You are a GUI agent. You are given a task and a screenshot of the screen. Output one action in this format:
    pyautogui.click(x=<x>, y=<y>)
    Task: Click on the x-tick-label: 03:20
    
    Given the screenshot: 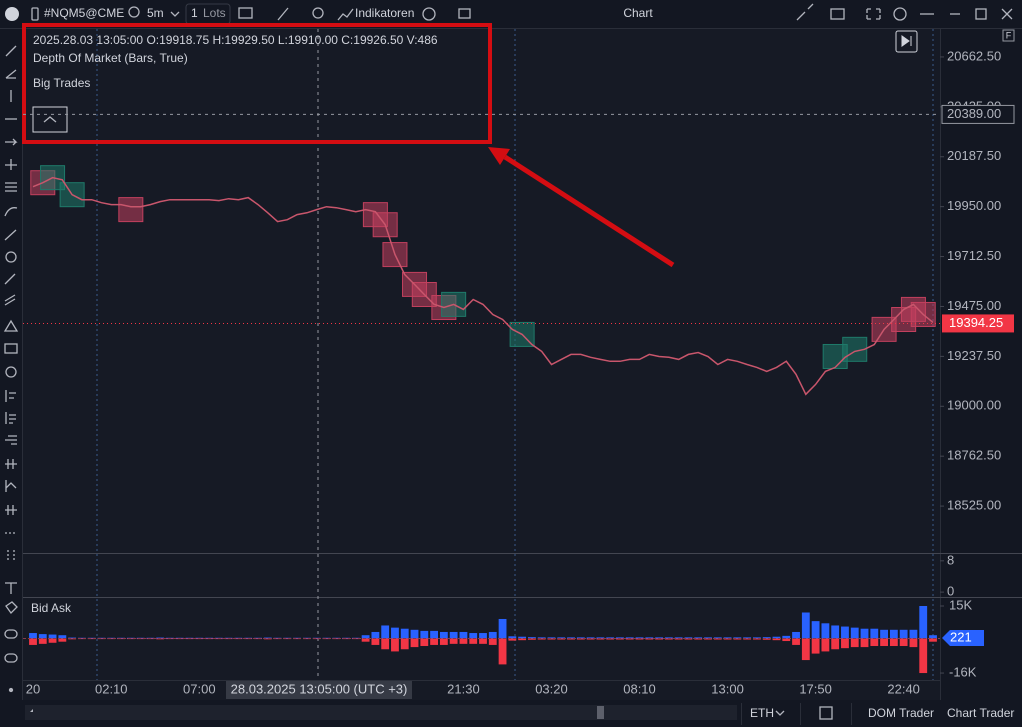 What is the action you would take?
    pyautogui.click(x=551, y=688)
    